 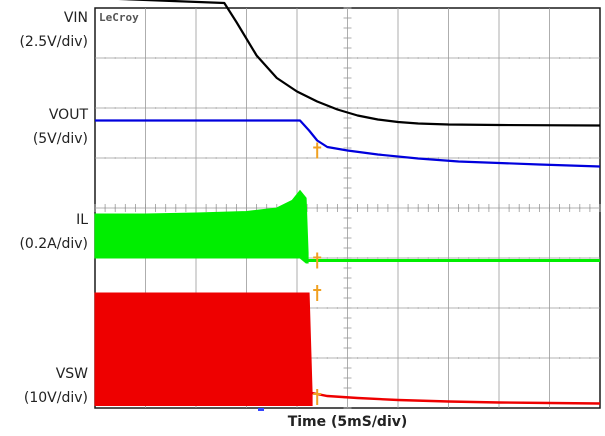 I want to click on trace-vout, so click(x=348, y=143).